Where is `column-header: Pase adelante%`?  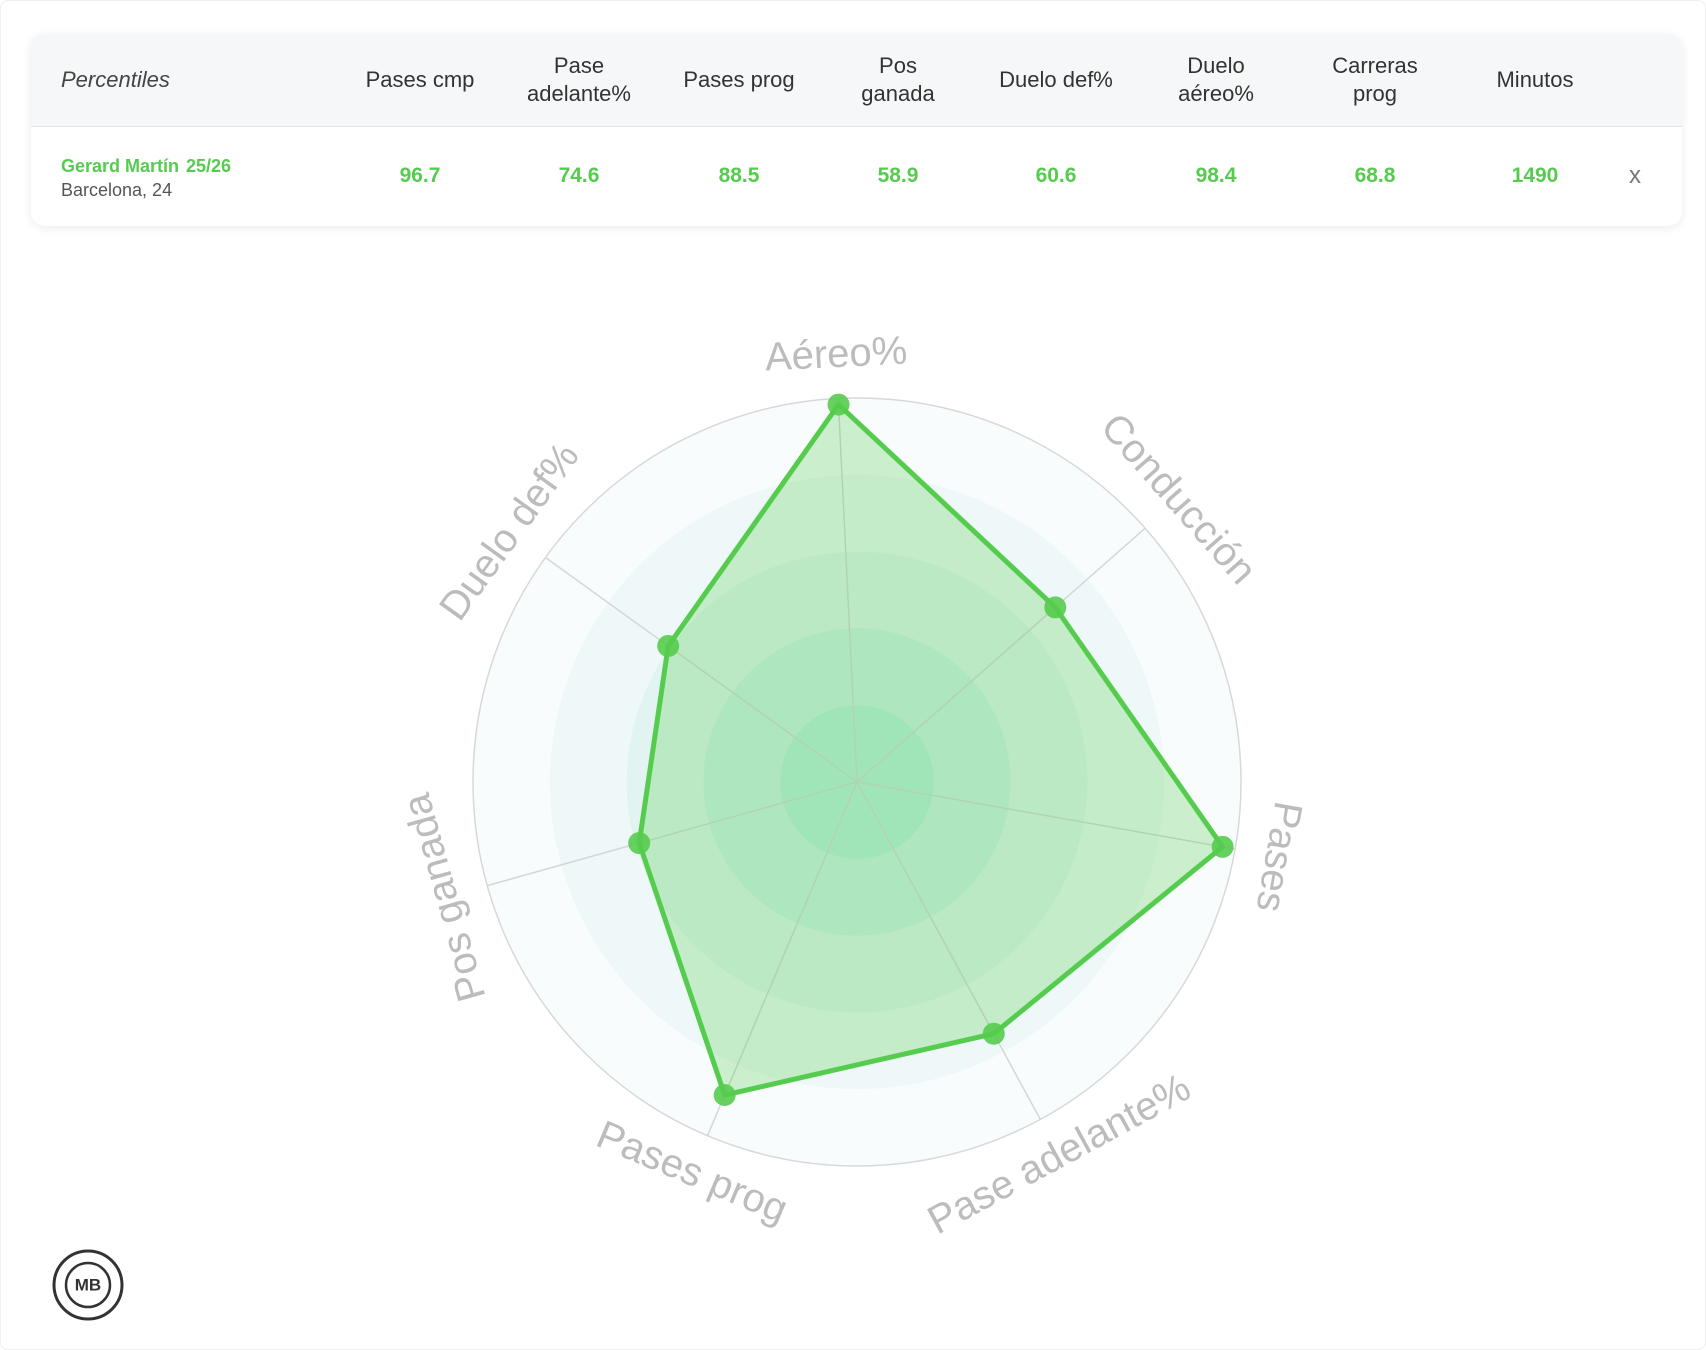 column-header: Pase adelante% is located at coordinates (579, 79).